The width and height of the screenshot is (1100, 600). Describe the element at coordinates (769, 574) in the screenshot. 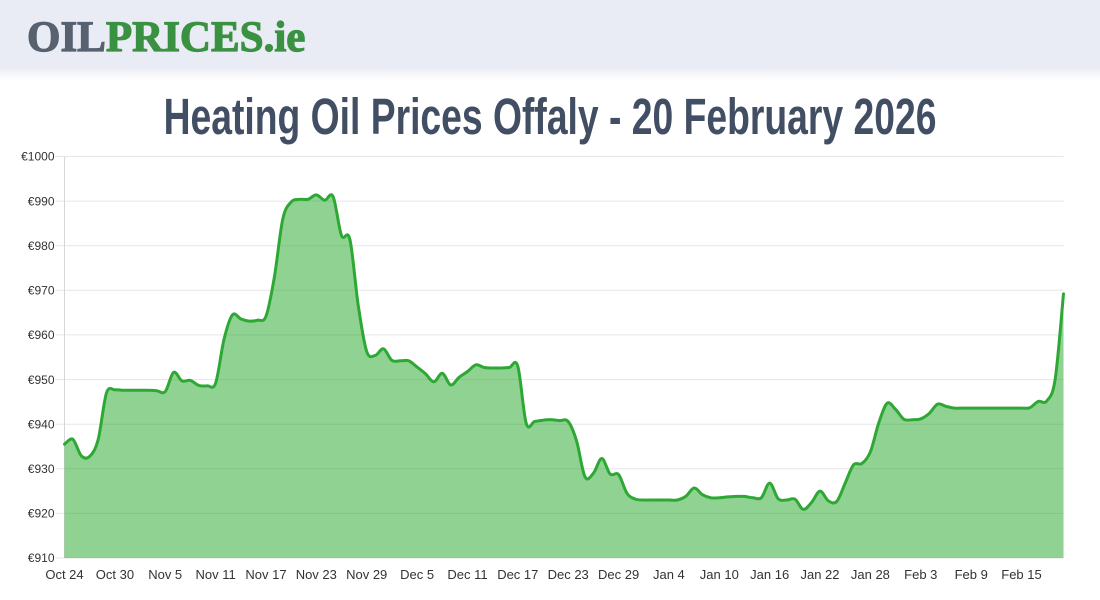

I see `svg-text: Jan 16` at that location.